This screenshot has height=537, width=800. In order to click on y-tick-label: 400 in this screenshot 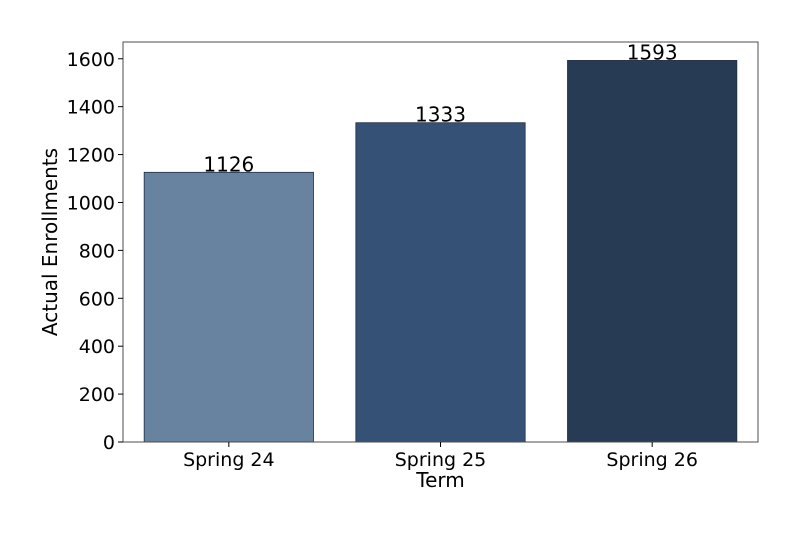, I will do `click(97, 347)`.